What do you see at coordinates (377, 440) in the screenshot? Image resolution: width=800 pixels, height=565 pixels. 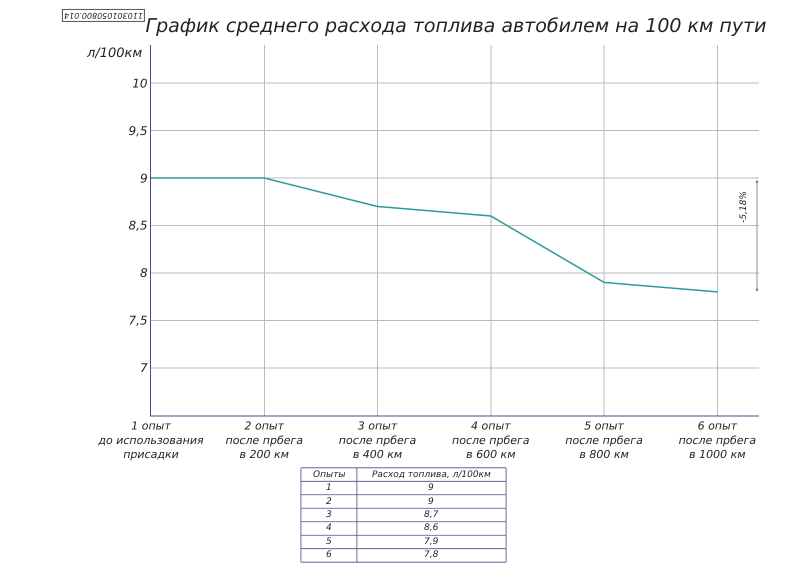 I see `x-tick-label: 3 опыт после прбега в 400 км` at bounding box center [377, 440].